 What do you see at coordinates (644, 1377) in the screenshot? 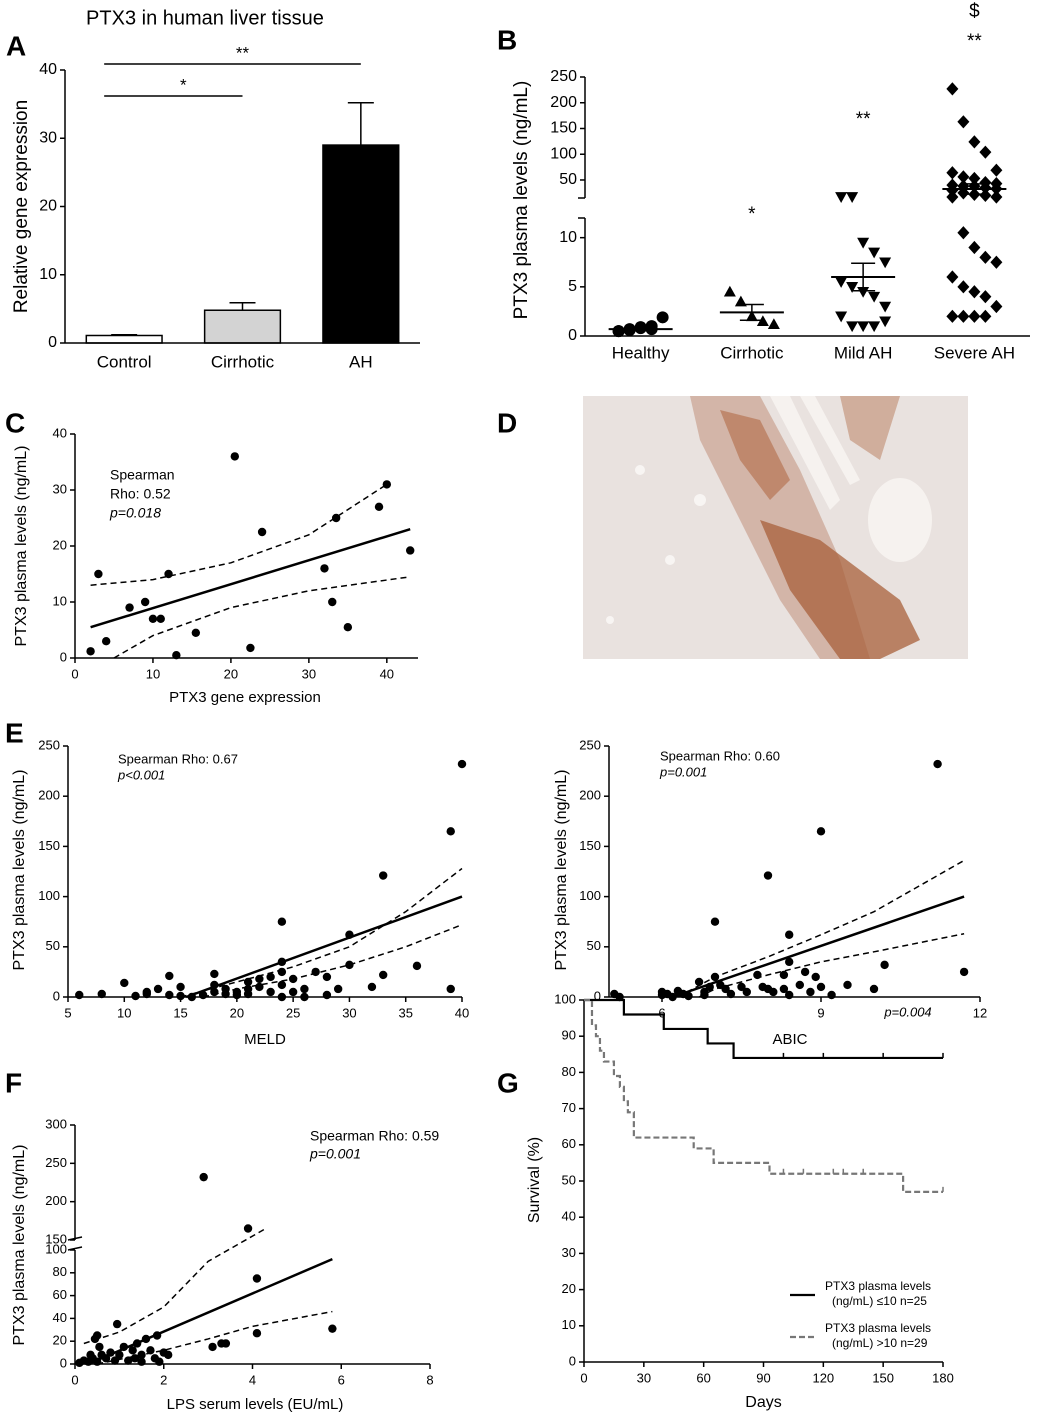
I see `x-tick-label: 30` at bounding box center [644, 1377].